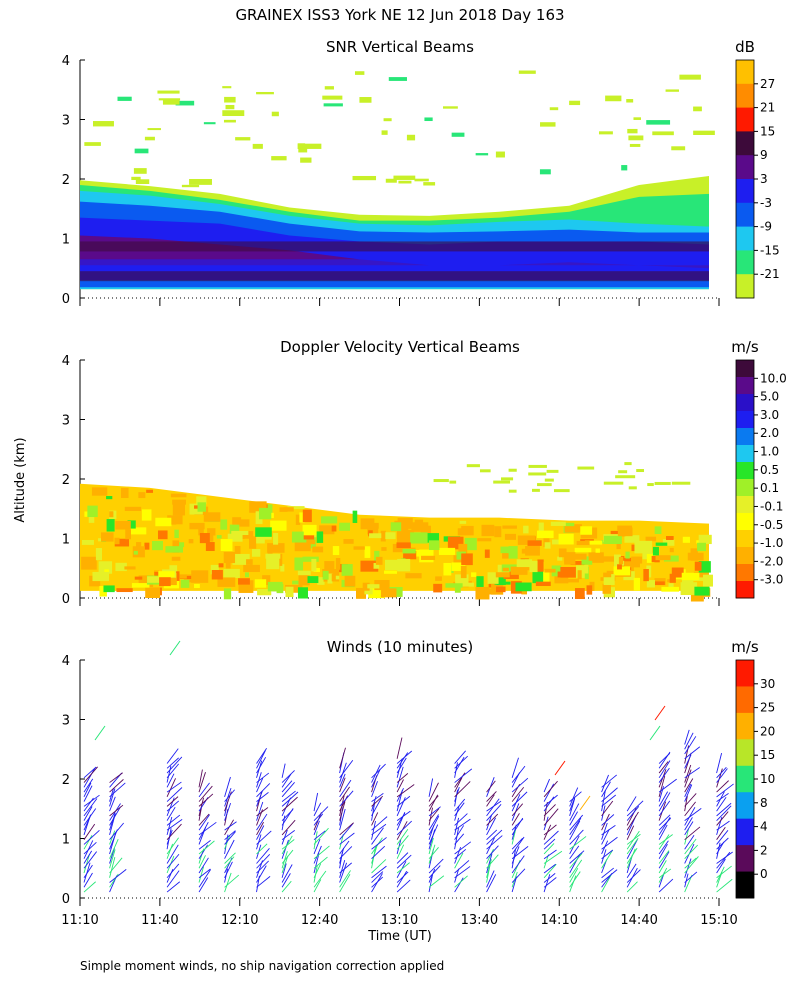 The width and height of the screenshot is (800, 1000). Describe the element at coordinates (767, 108) in the screenshot. I see `colorbar-label-0-1: 21` at that location.